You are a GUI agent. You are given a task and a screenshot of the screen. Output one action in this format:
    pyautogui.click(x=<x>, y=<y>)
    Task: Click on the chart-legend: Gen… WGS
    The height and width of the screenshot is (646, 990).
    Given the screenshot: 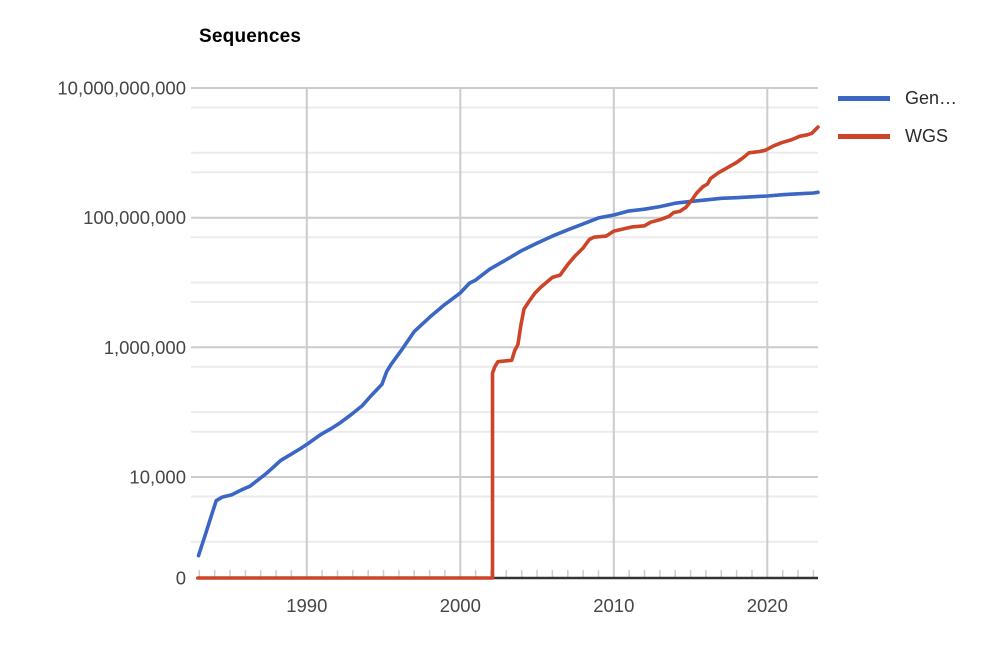 What is the action you would take?
    pyautogui.click(x=897, y=124)
    